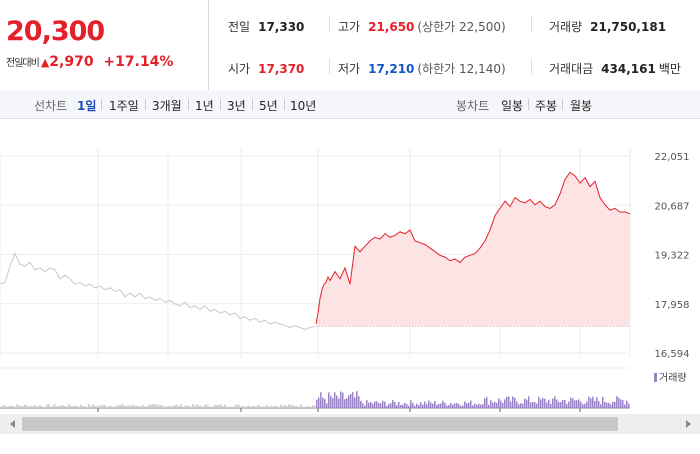  What do you see at coordinates (204, 106) in the screenshot?
I see `period-tab-1y: 1년` at bounding box center [204, 106].